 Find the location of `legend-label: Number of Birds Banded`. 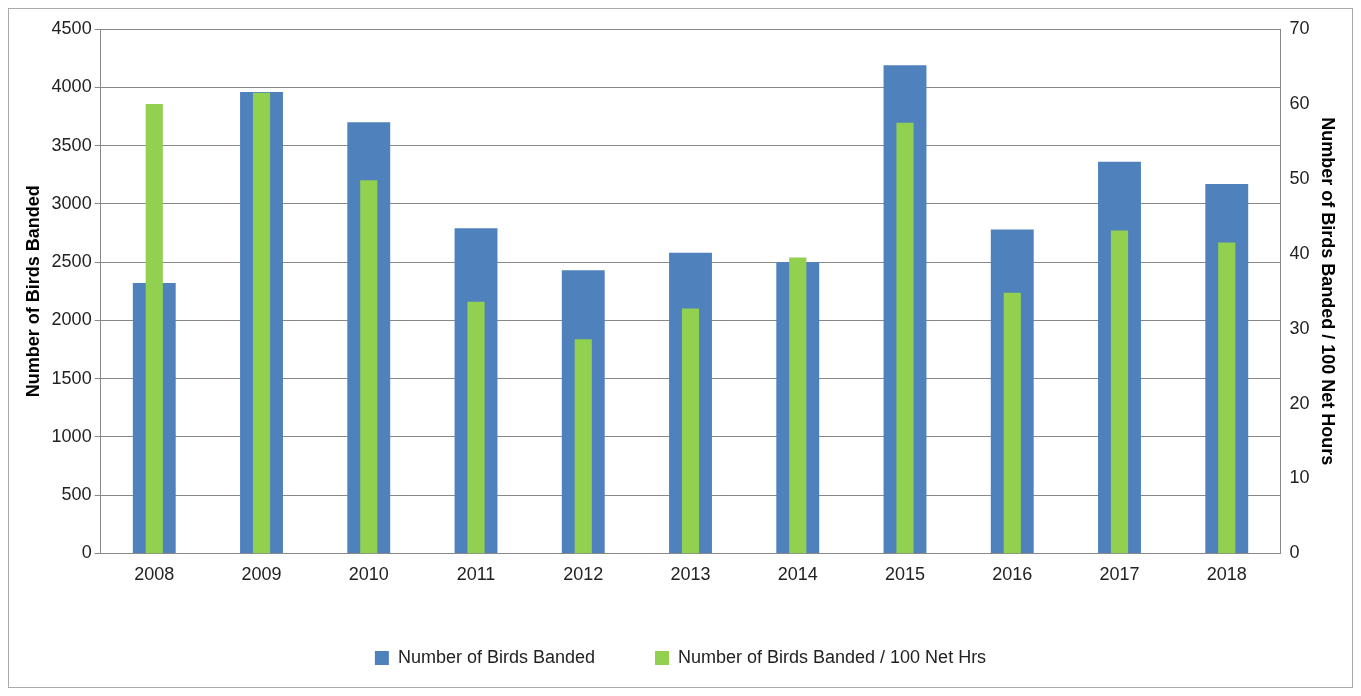

legend-label: Number of Birds Banded is located at coordinates (496, 656).